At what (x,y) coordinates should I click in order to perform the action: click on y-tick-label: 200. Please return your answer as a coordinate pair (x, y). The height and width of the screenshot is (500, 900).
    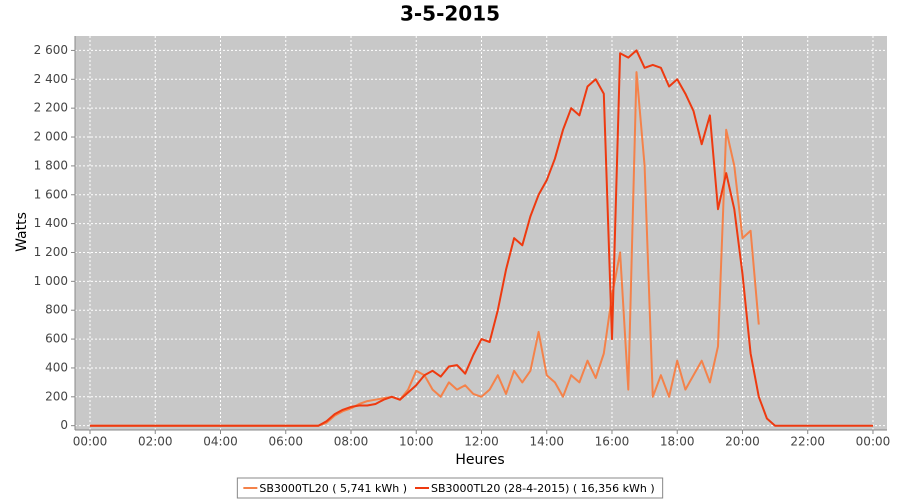
    Looking at the image, I should click on (56, 396).